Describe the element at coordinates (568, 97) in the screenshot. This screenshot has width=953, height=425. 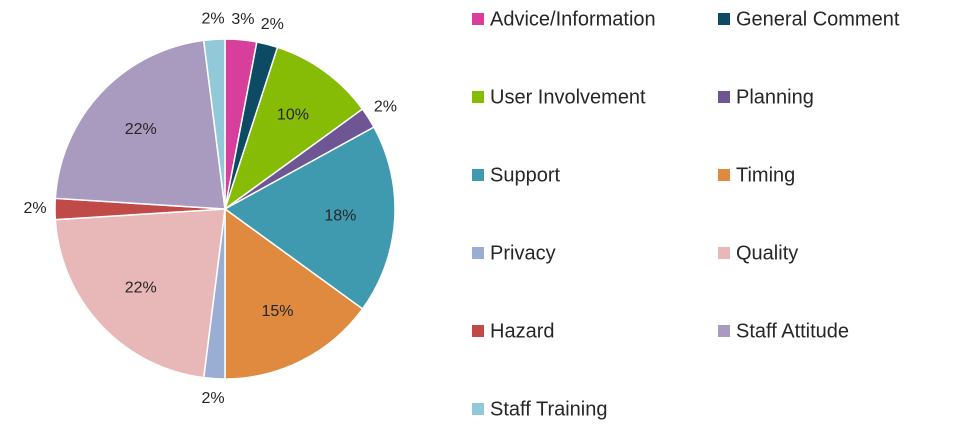
I see `legend-label: User Involvement` at that location.